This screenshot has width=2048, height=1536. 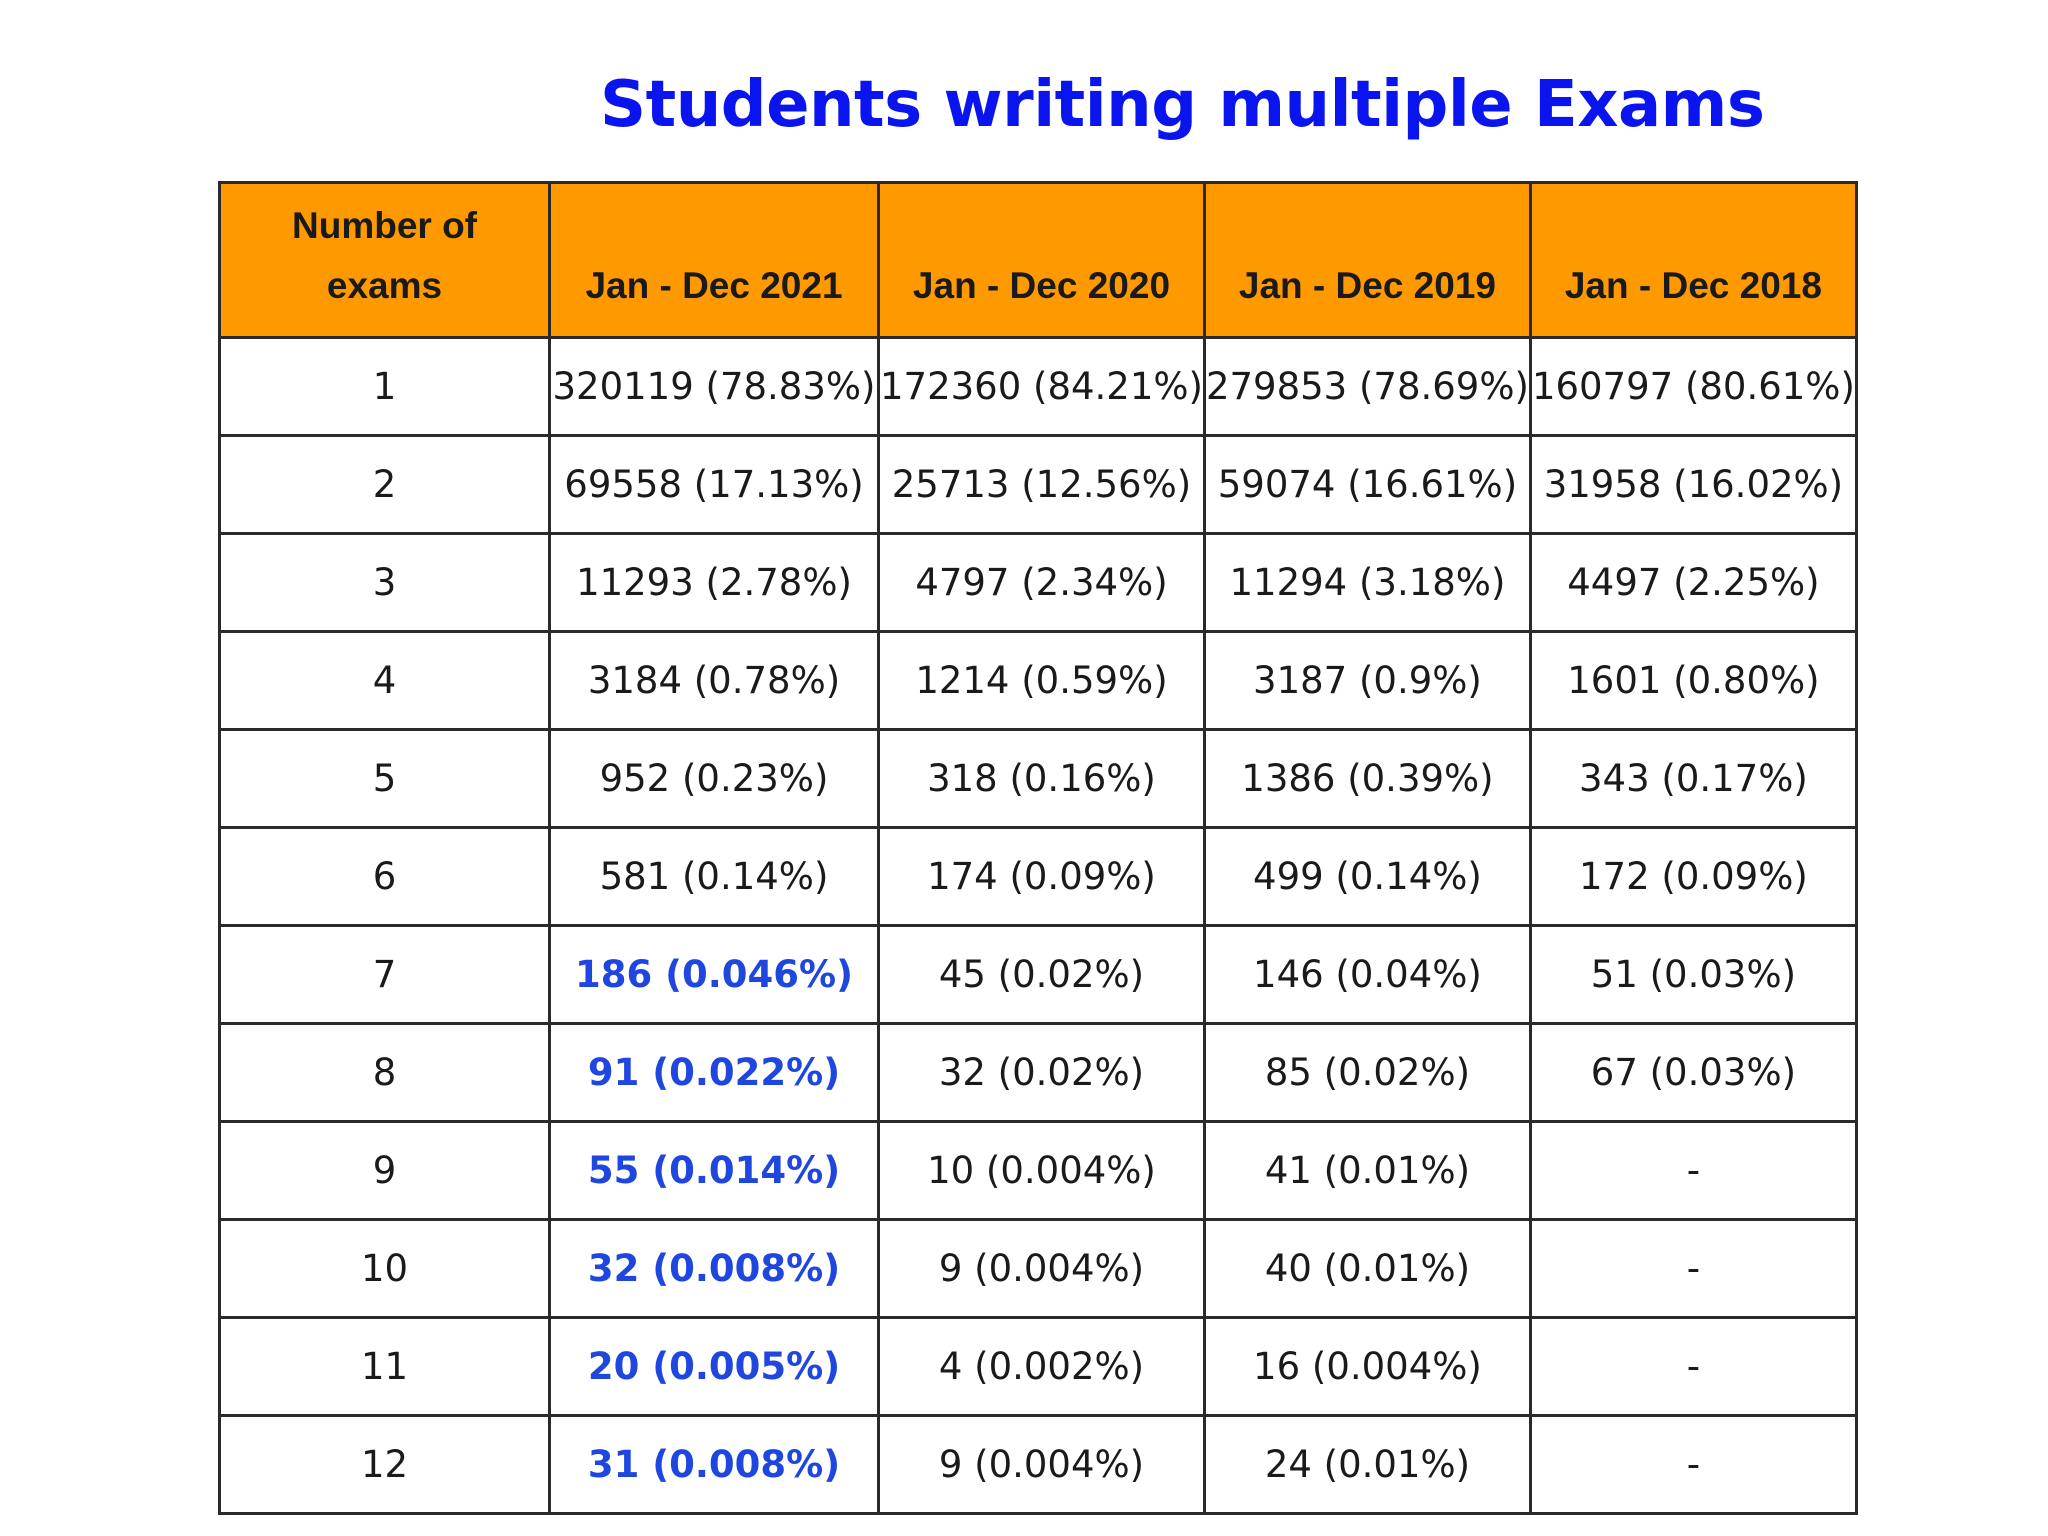 I want to click on cell-number-of-exams: 6, so click(x=384, y=876).